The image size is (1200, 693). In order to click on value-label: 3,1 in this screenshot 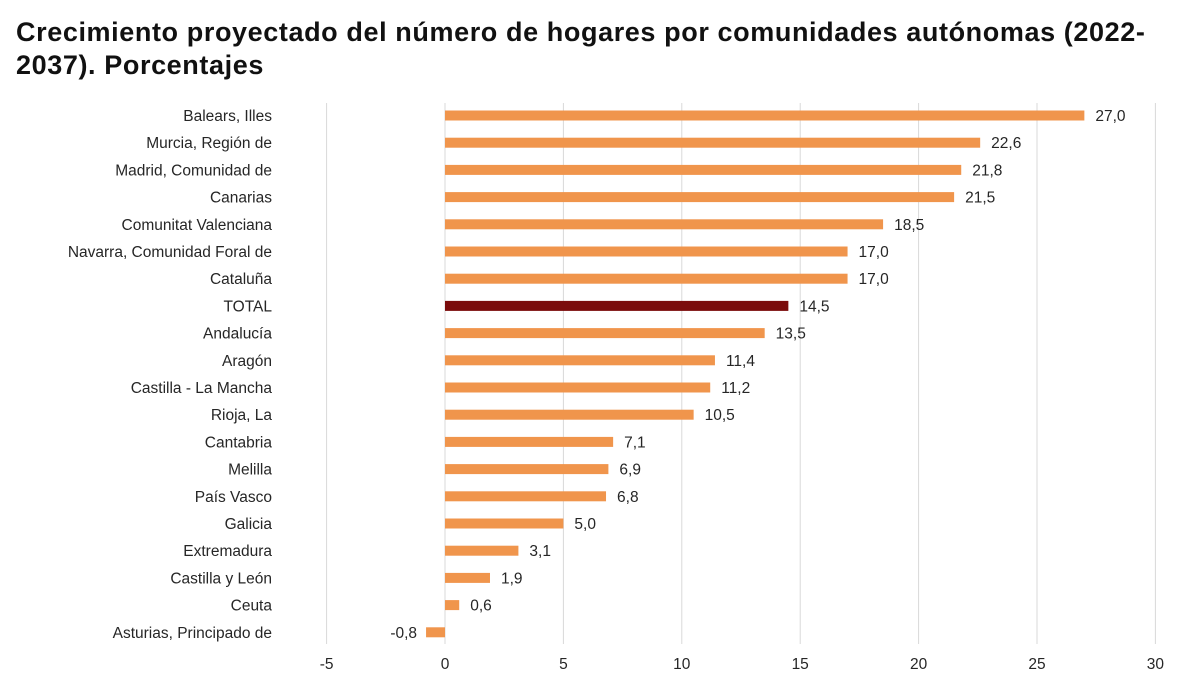, I will do `click(540, 551)`.